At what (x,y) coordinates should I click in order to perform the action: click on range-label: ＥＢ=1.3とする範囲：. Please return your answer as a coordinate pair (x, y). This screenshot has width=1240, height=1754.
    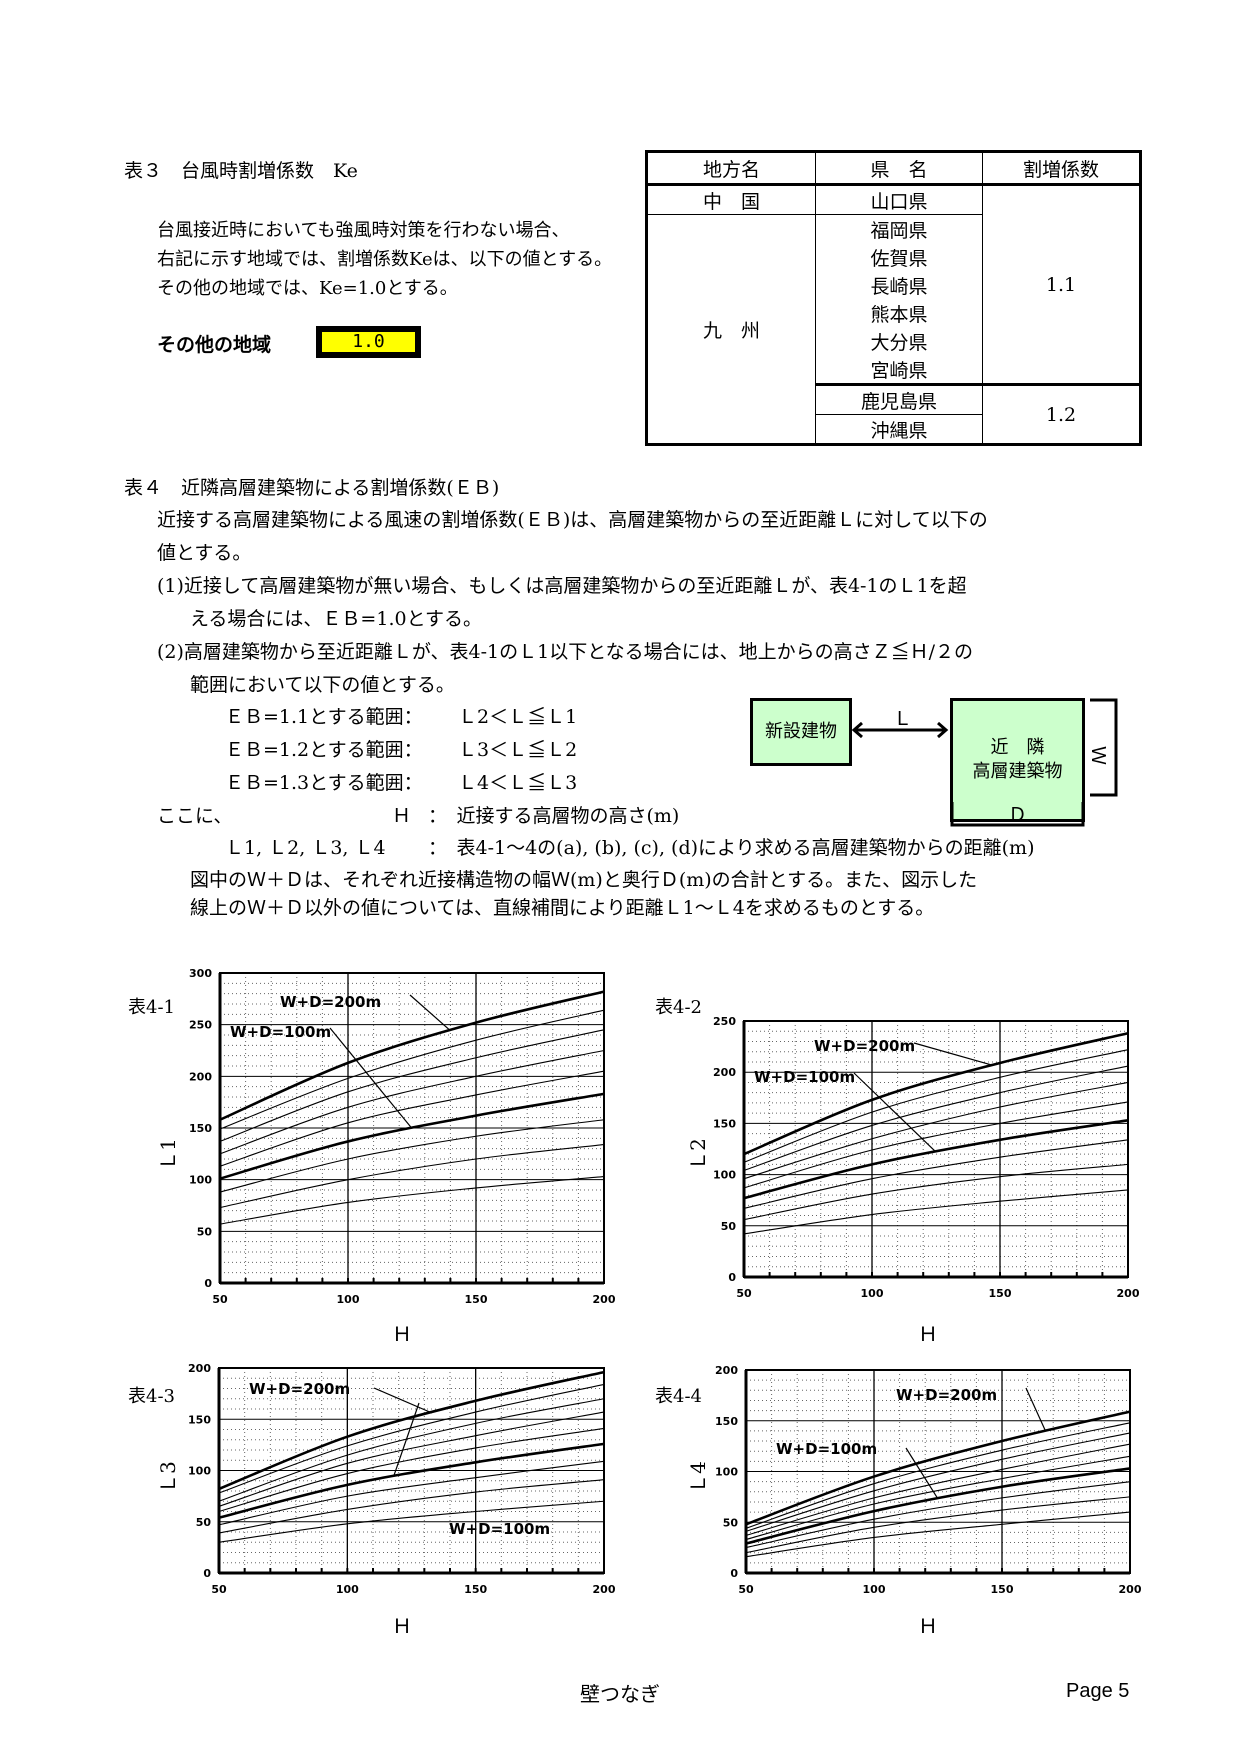
    Looking at the image, I should click on (324, 783).